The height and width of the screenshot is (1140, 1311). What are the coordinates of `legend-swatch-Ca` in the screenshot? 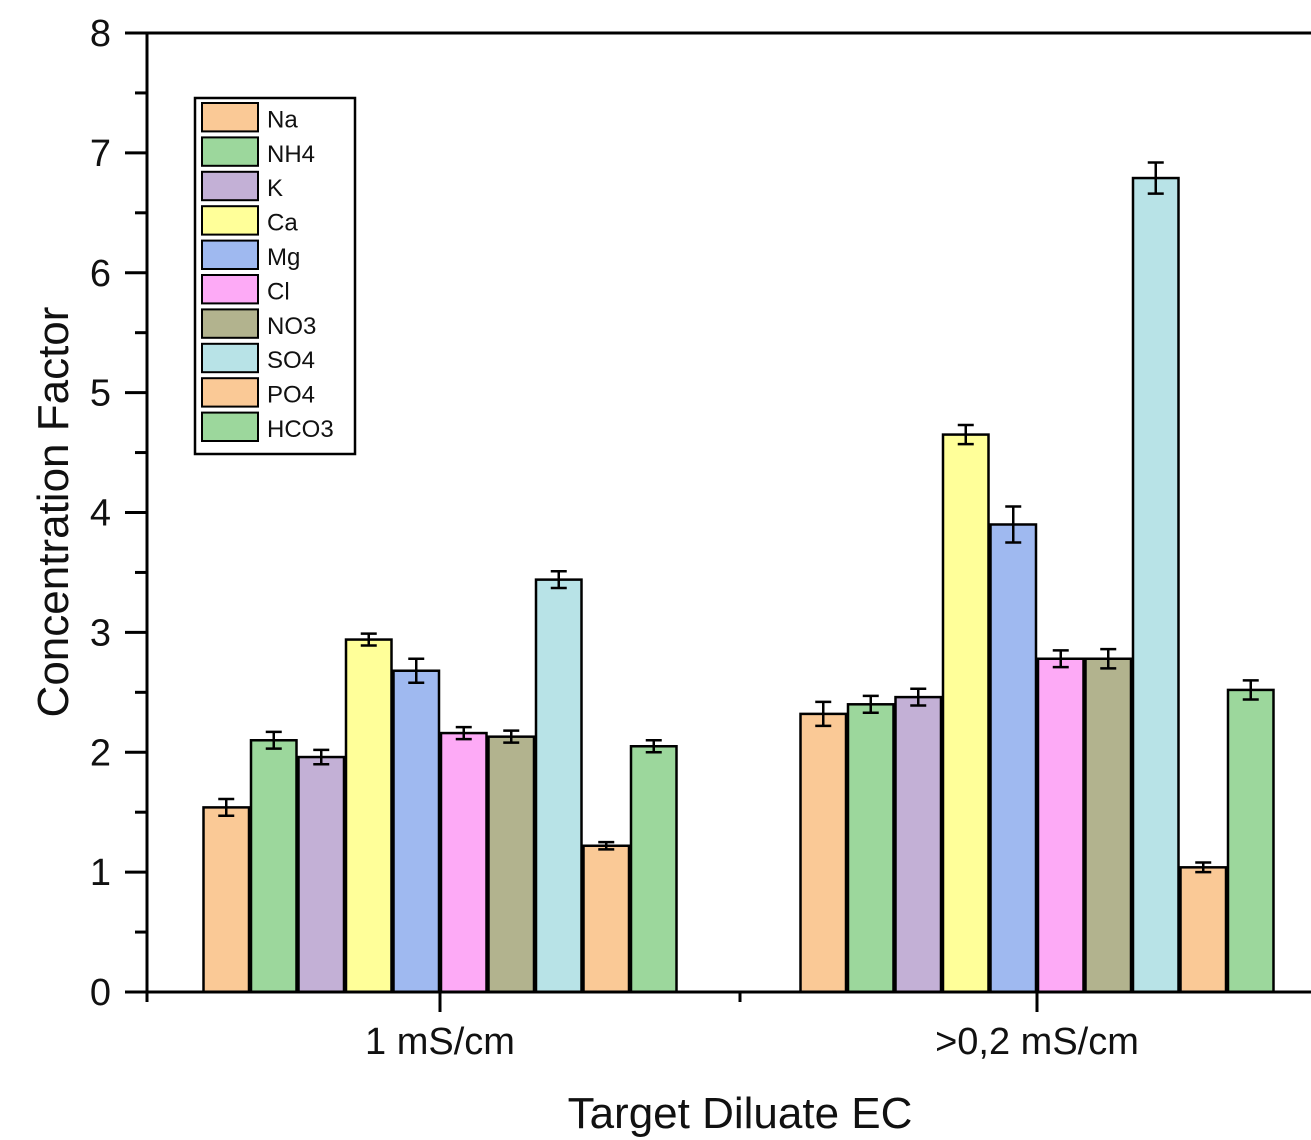 It's located at (230, 220).